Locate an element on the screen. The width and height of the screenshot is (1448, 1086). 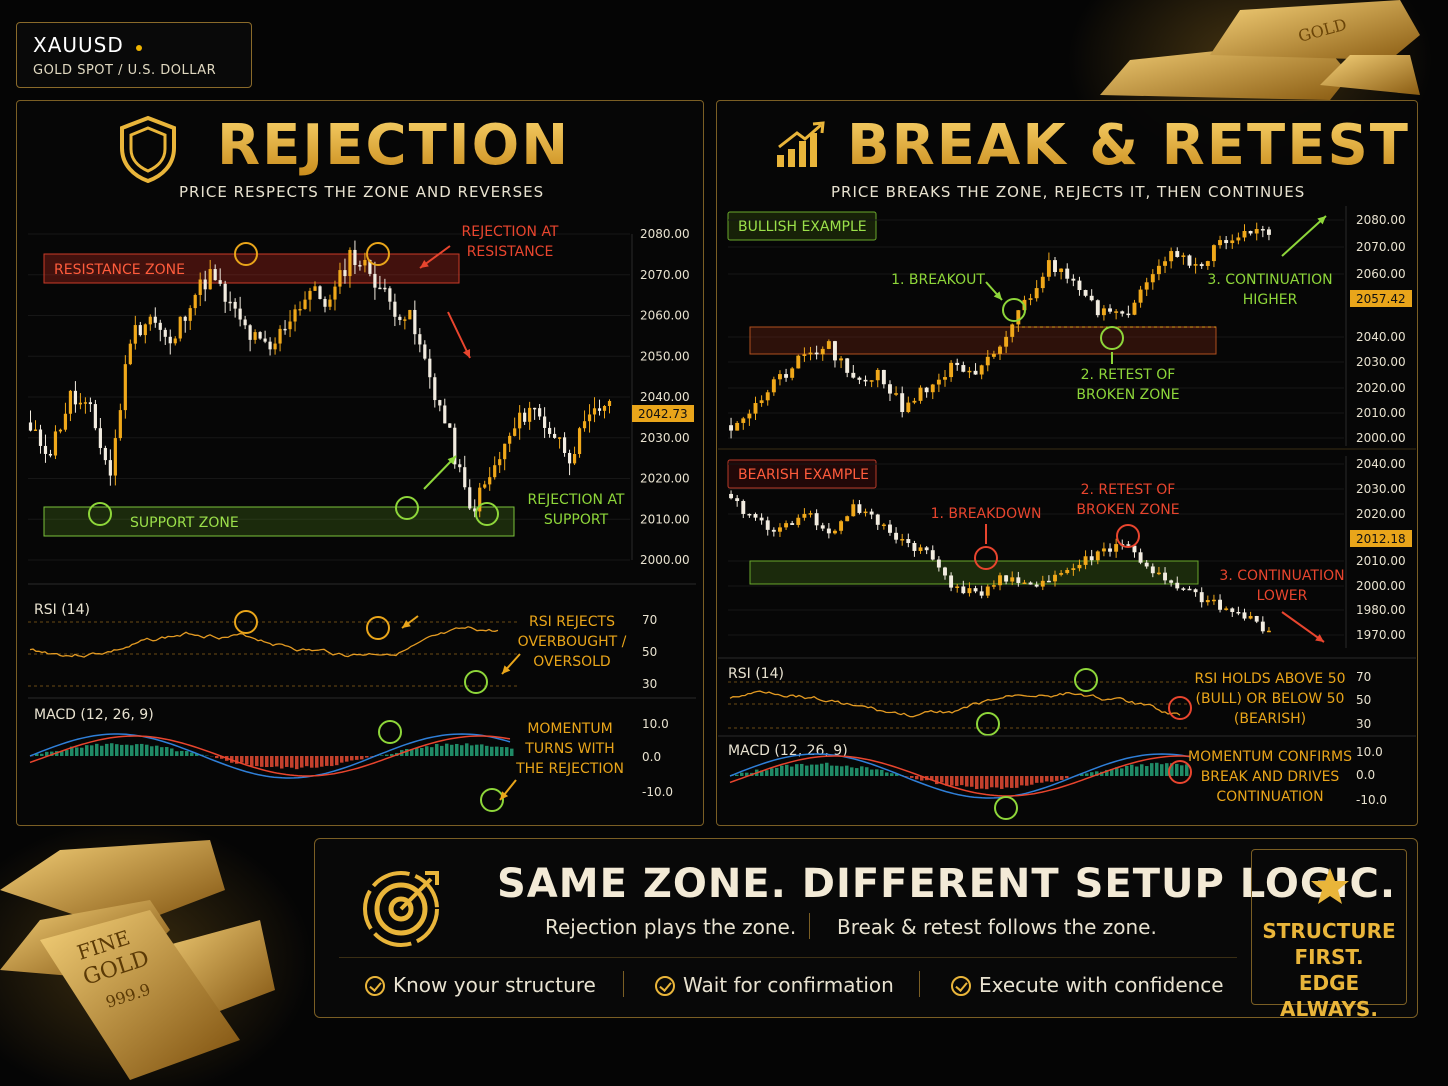
current-price-label: 2042.73 is located at coordinates (663, 414).